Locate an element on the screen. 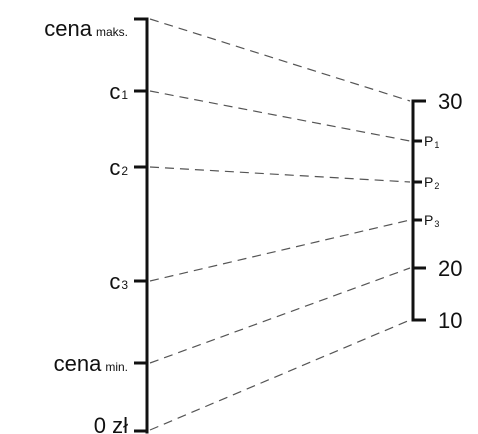 Image resolution: width=478 pixels, height=434 pixels. label-zero: 0 zł is located at coordinates (111, 423).